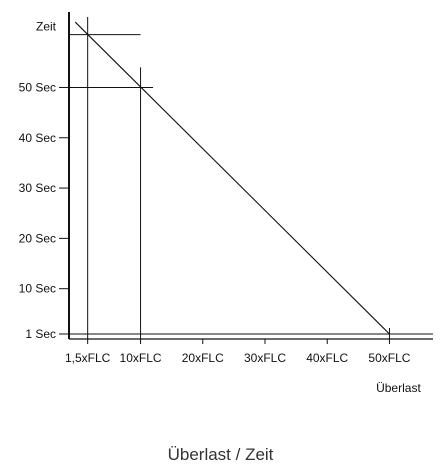 This screenshot has width=441, height=468. Describe the element at coordinates (46, 27) in the screenshot. I see `y-axis-label: Zeit` at that location.